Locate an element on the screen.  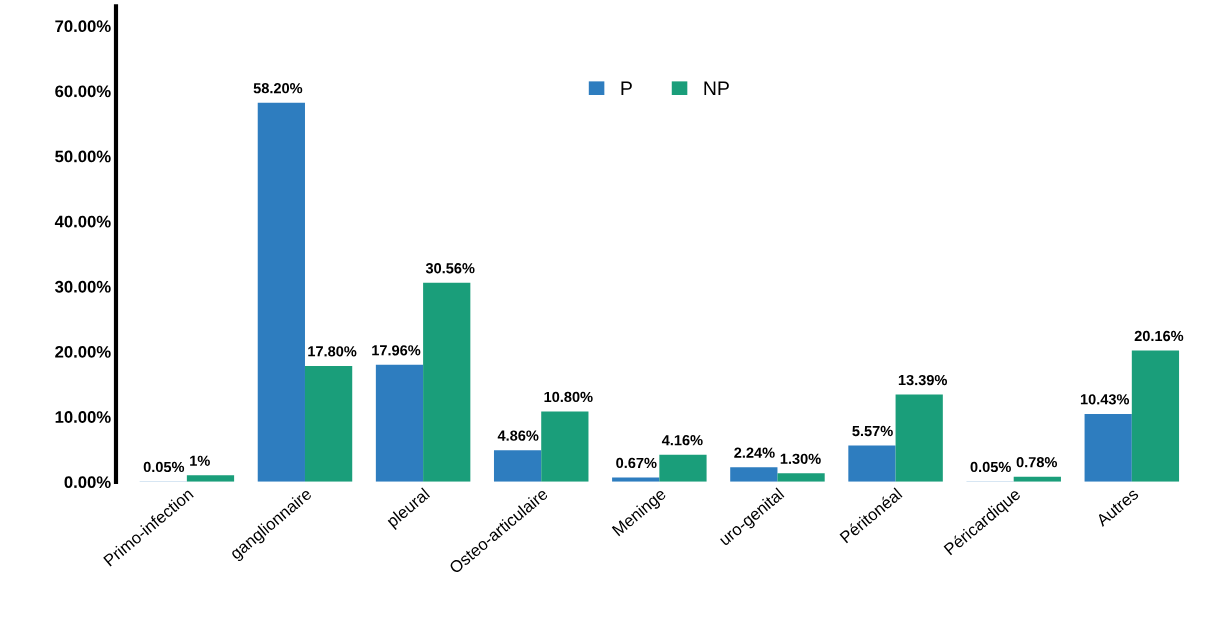
legend-label: NP is located at coordinates (716, 88).